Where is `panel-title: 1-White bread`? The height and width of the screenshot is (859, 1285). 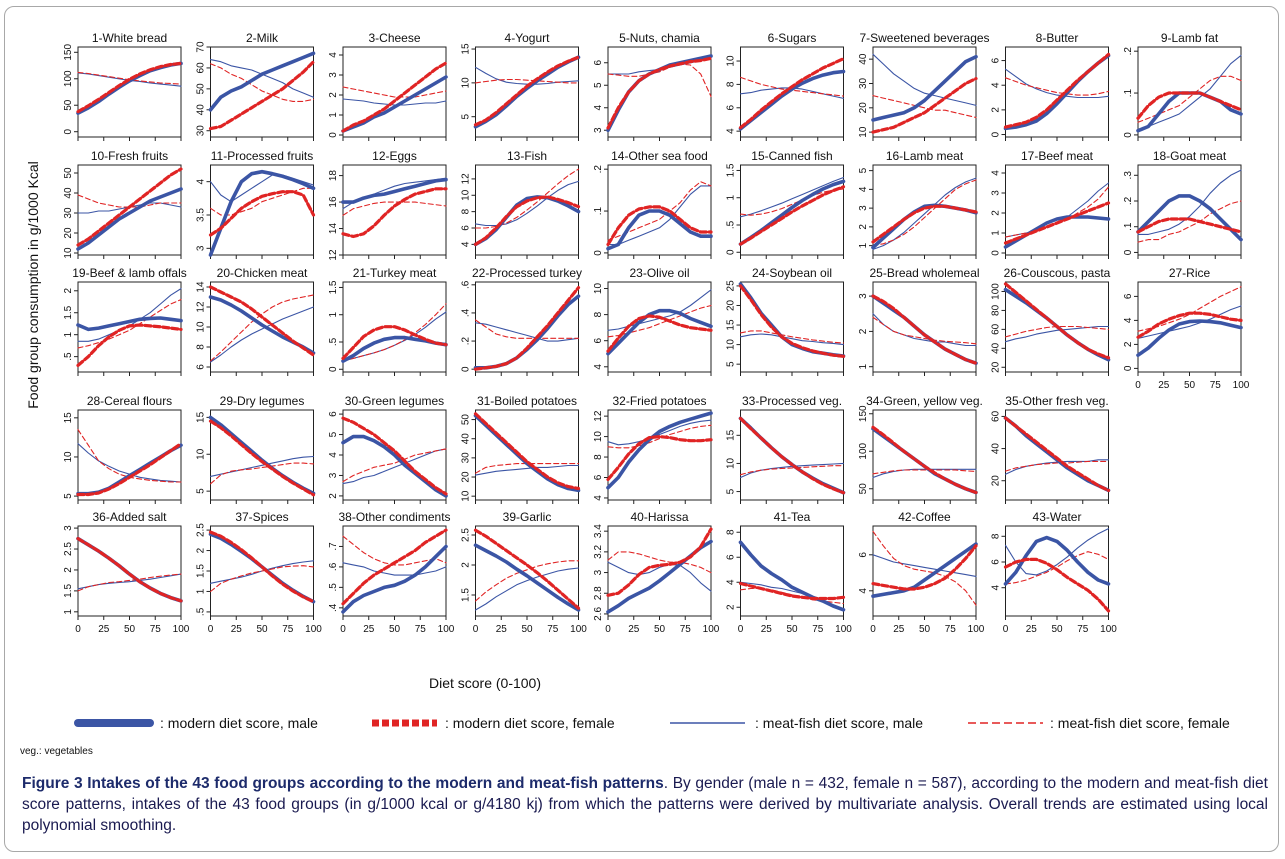
panel-title: 1-White bread is located at coordinates (129, 38).